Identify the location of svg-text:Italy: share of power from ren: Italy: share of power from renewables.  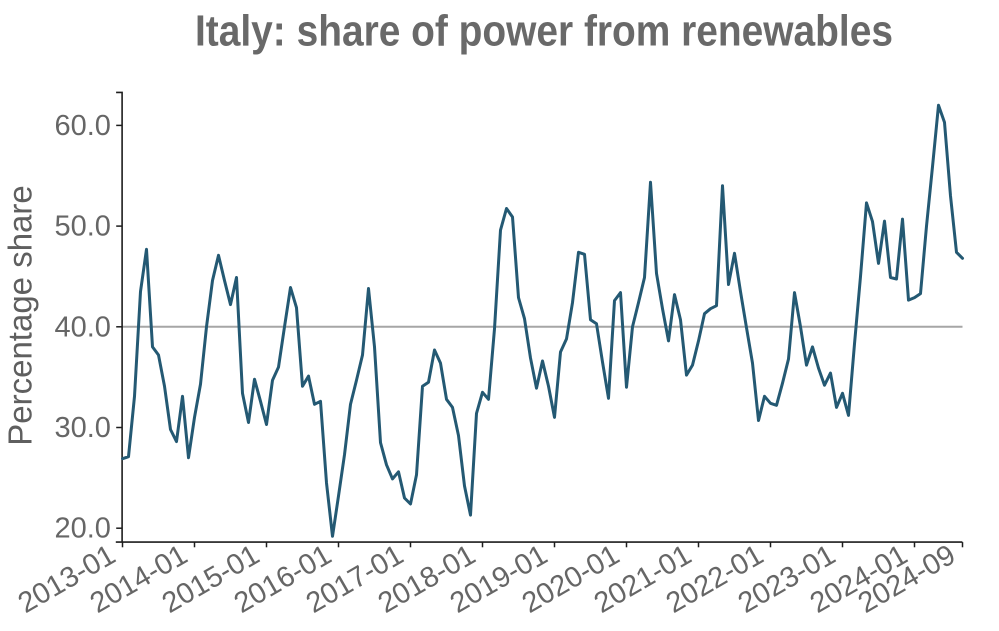
(544, 31).